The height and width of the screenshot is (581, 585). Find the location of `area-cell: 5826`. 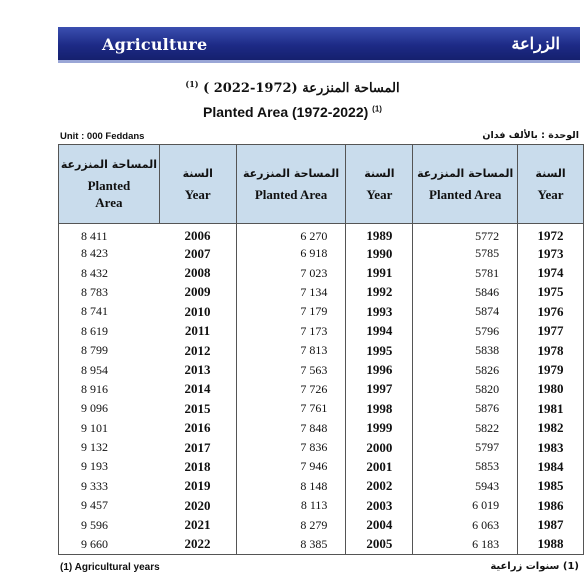

area-cell: 5826 is located at coordinates (487, 369).